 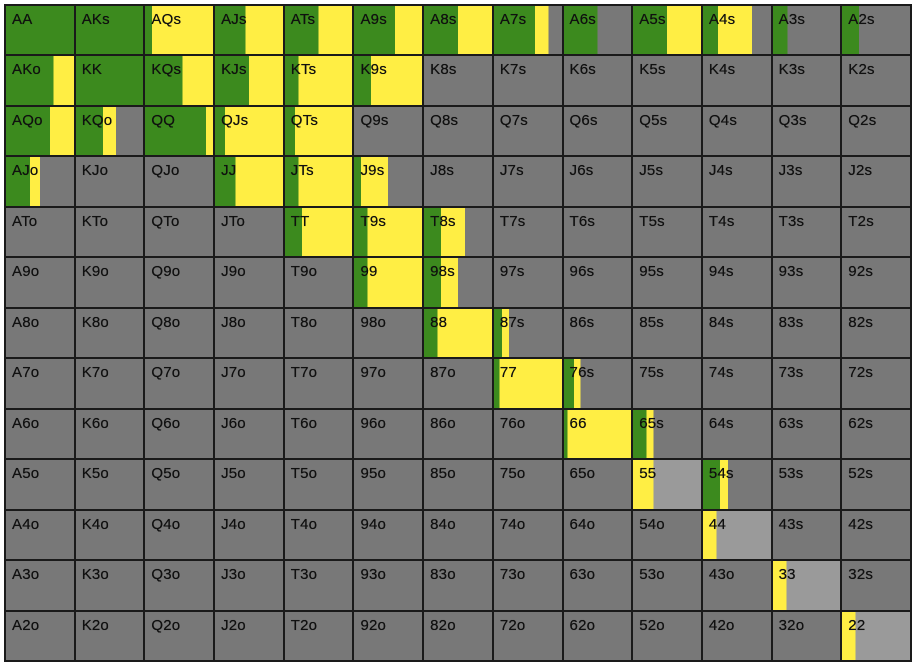 What do you see at coordinates (304, 322) in the screenshot?
I see `hand-label: T8o` at bounding box center [304, 322].